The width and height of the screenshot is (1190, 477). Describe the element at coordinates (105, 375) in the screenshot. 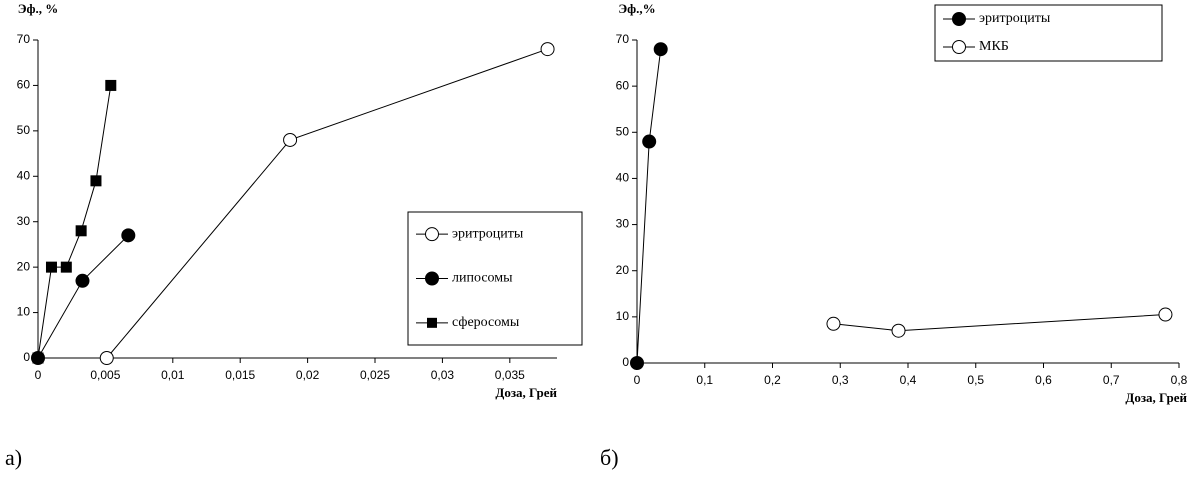

I see `x-tick-label: 0,005` at that location.